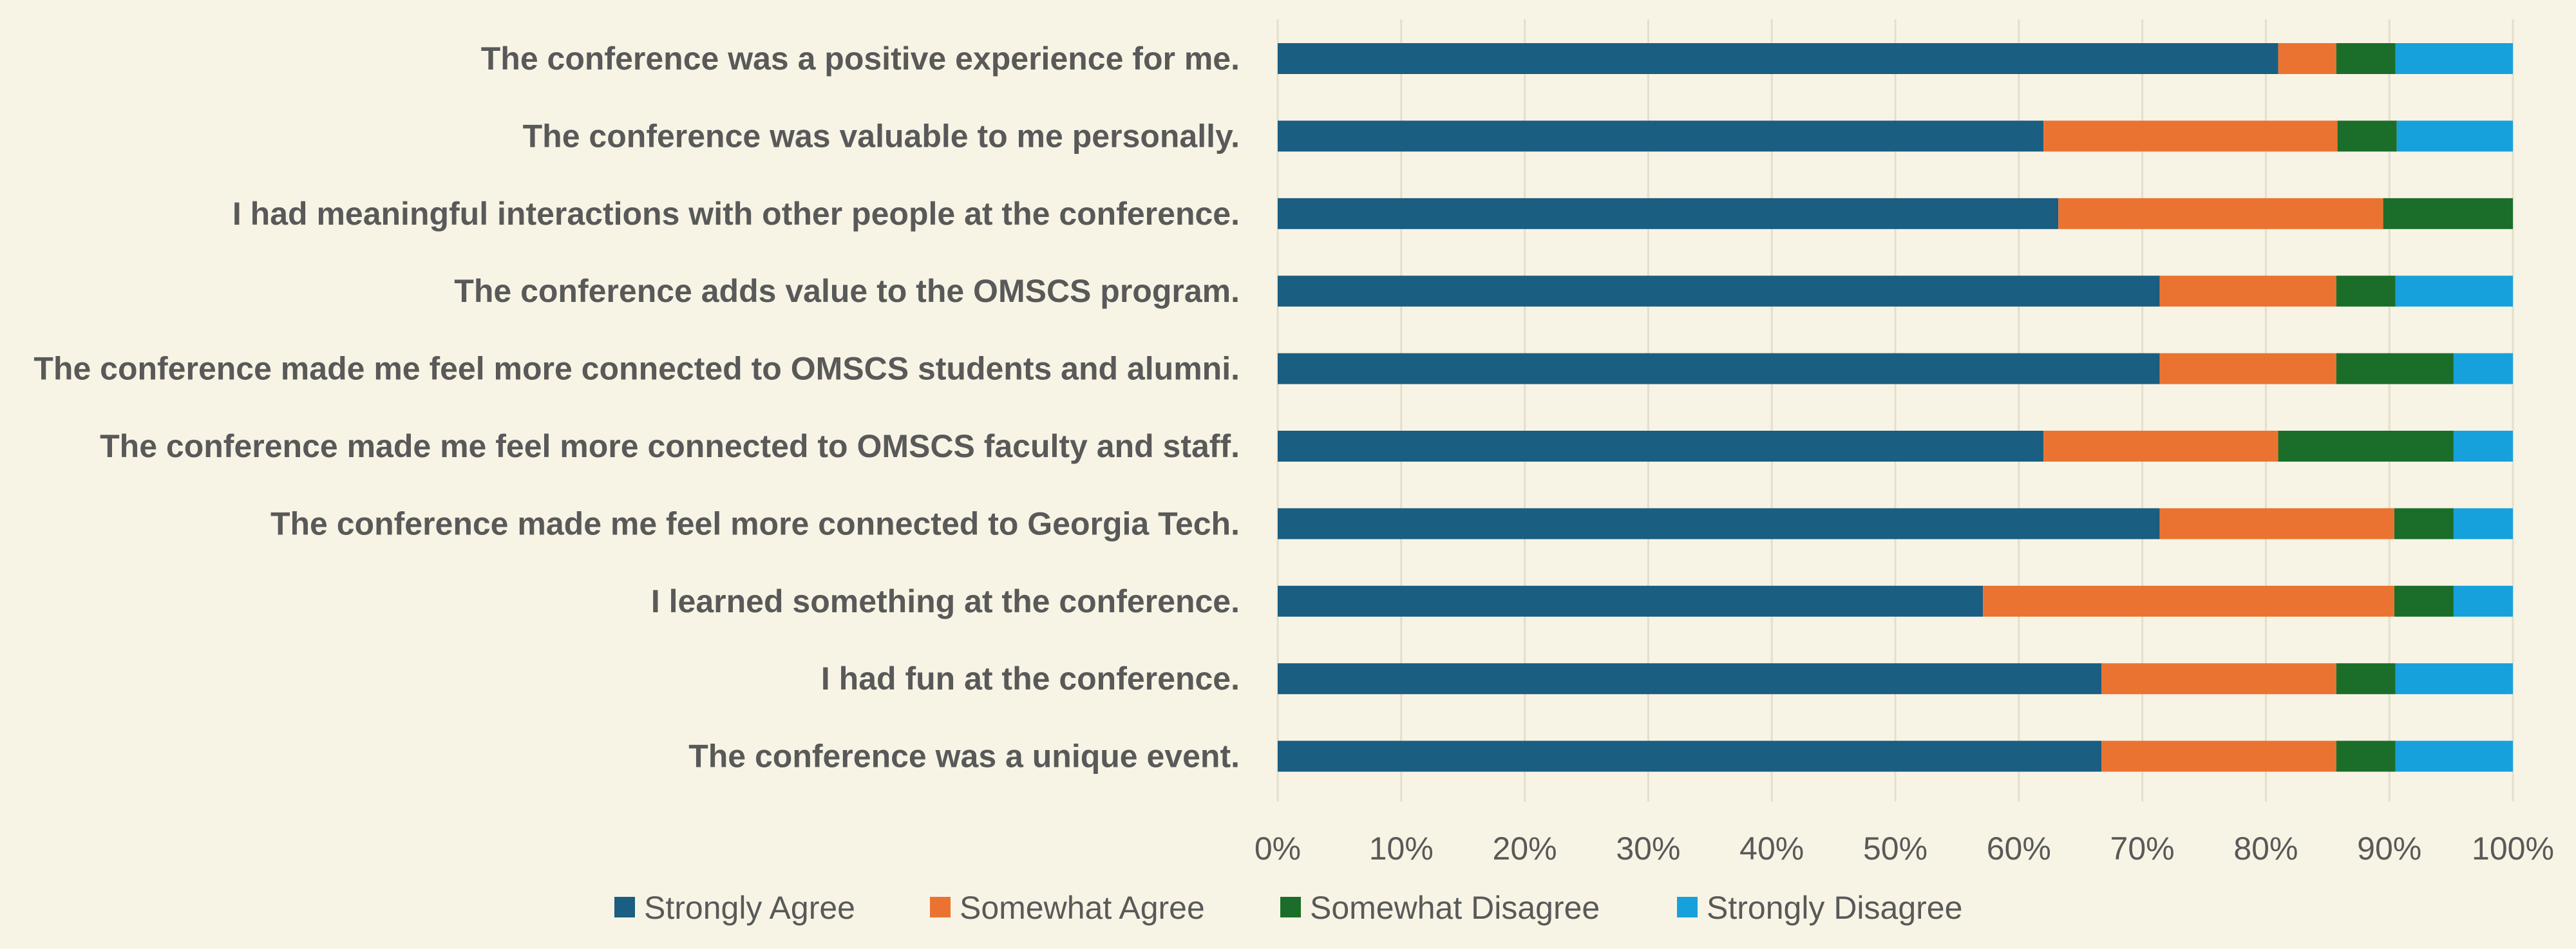 Image resolution: width=2576 pixels, height=949 pixels. What do you see at coordinates (2265, 849) in the screenshot?
I see `x-tick-label: 80%` at bounding box center [2265, 849].